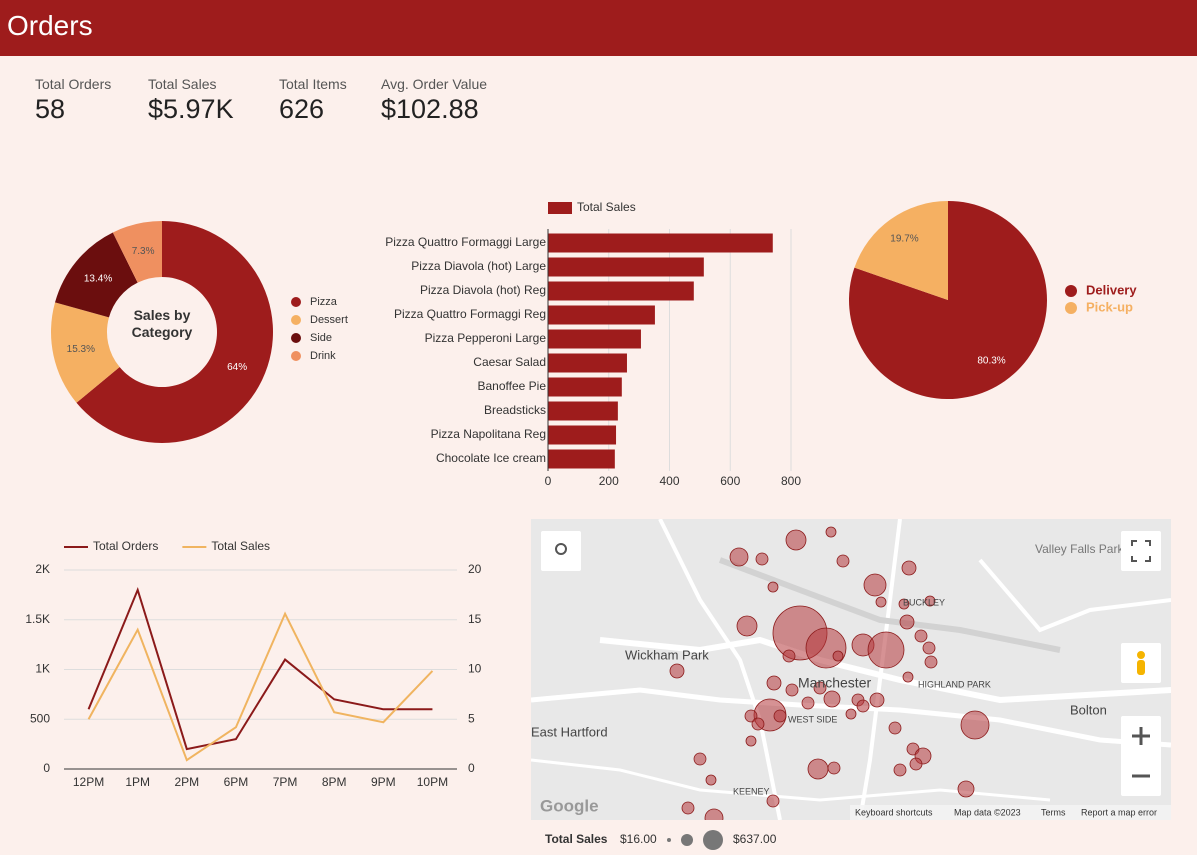 The image size is (1197, 855). I want to click on x-tick-label: 800, so click(791, 481).